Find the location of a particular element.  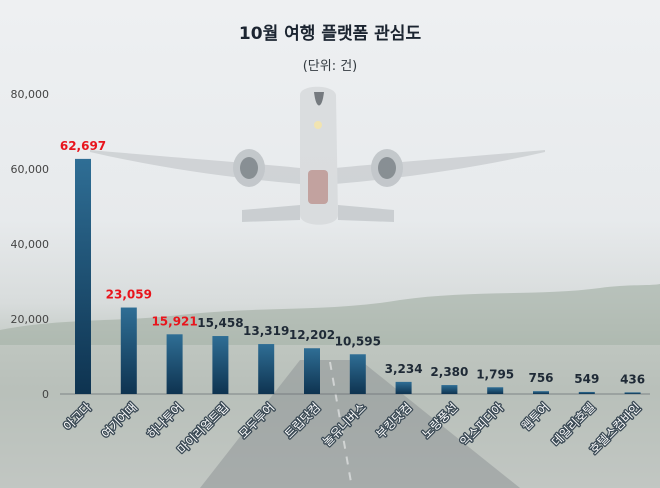

runway-centerline is located at coordinates (341, 424).